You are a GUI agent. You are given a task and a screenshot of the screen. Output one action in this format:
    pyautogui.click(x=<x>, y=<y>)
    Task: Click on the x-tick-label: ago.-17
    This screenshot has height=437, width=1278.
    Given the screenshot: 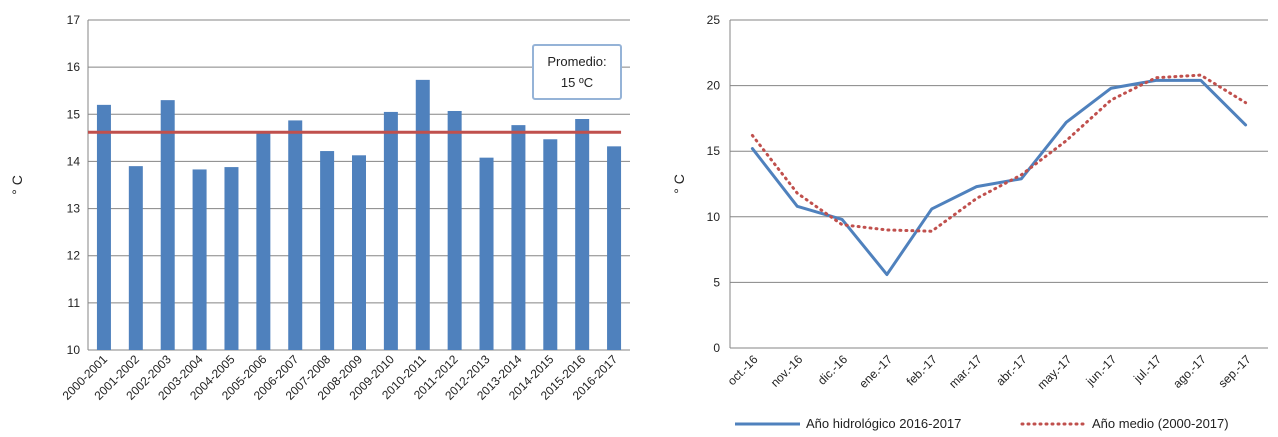 What is the action you would take?
    pyautogui.click(x=1189, y=371)
    